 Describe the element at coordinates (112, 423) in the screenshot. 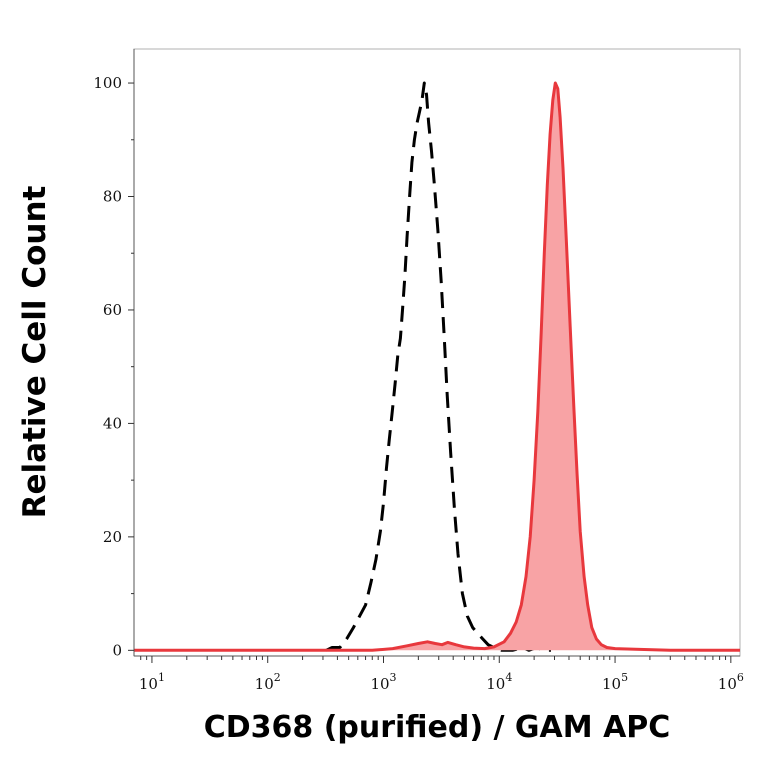

I see `y-tick-label: 40` at that location.